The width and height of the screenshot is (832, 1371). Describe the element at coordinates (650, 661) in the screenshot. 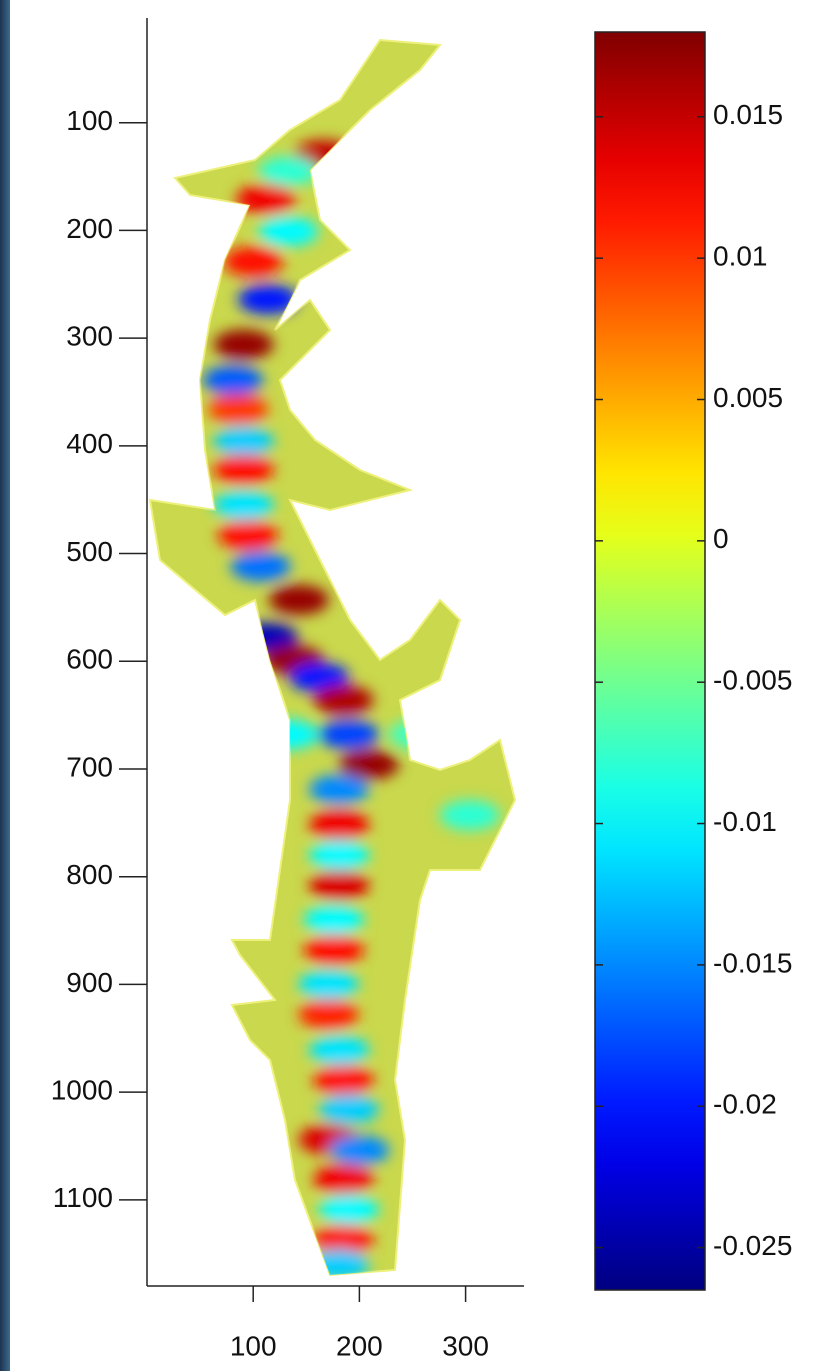

I see `colorbar` at that location.